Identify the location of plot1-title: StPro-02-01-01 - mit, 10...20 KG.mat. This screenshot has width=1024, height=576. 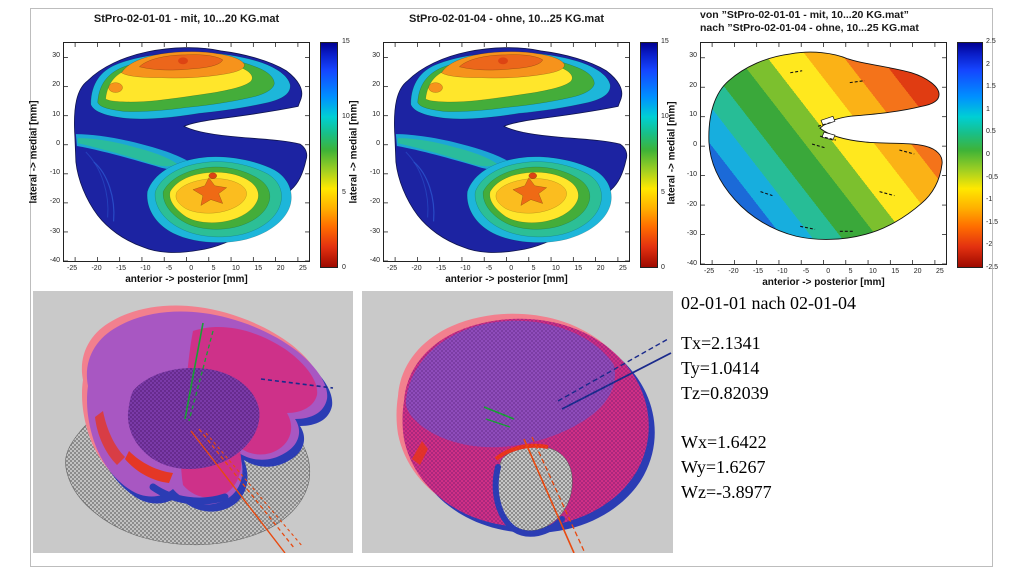
(186, 19).